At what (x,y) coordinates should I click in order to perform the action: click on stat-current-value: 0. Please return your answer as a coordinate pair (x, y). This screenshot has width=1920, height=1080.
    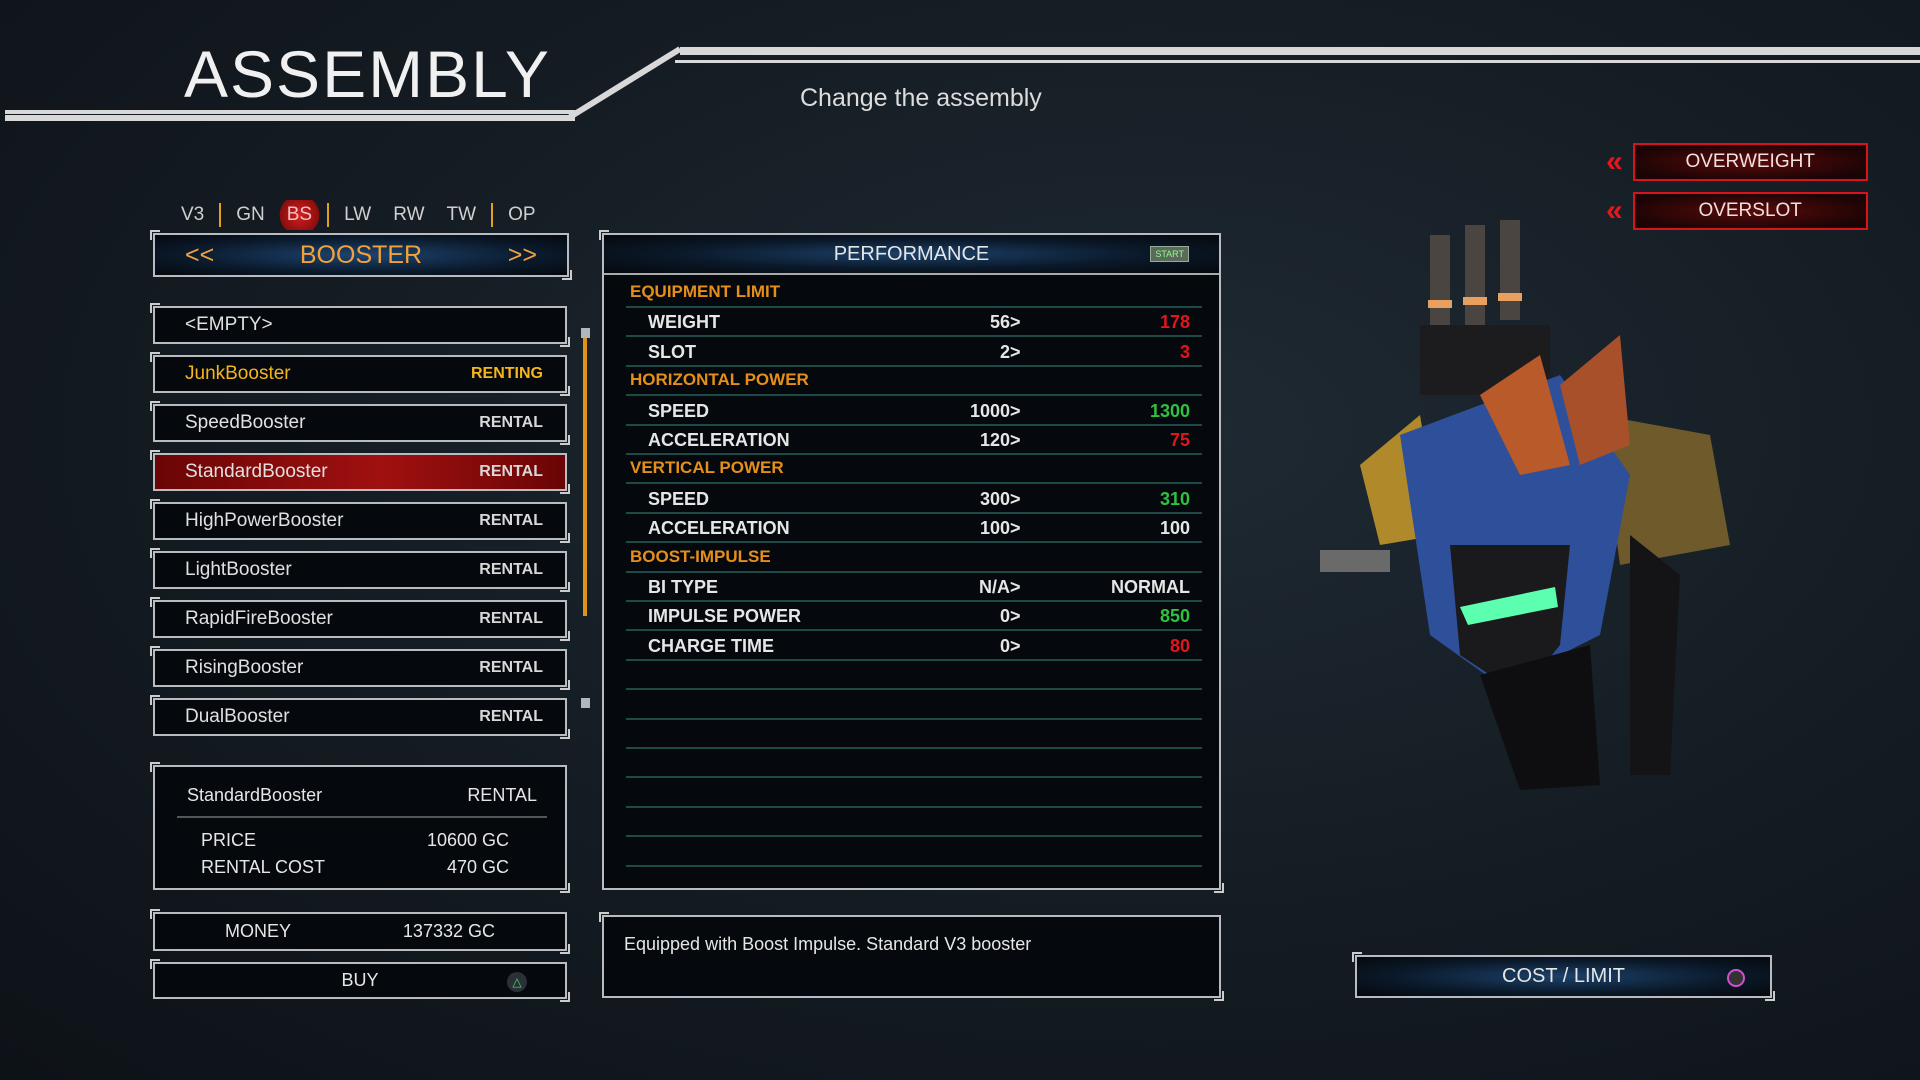
    Looking at the image, I should click on (1004, 616).